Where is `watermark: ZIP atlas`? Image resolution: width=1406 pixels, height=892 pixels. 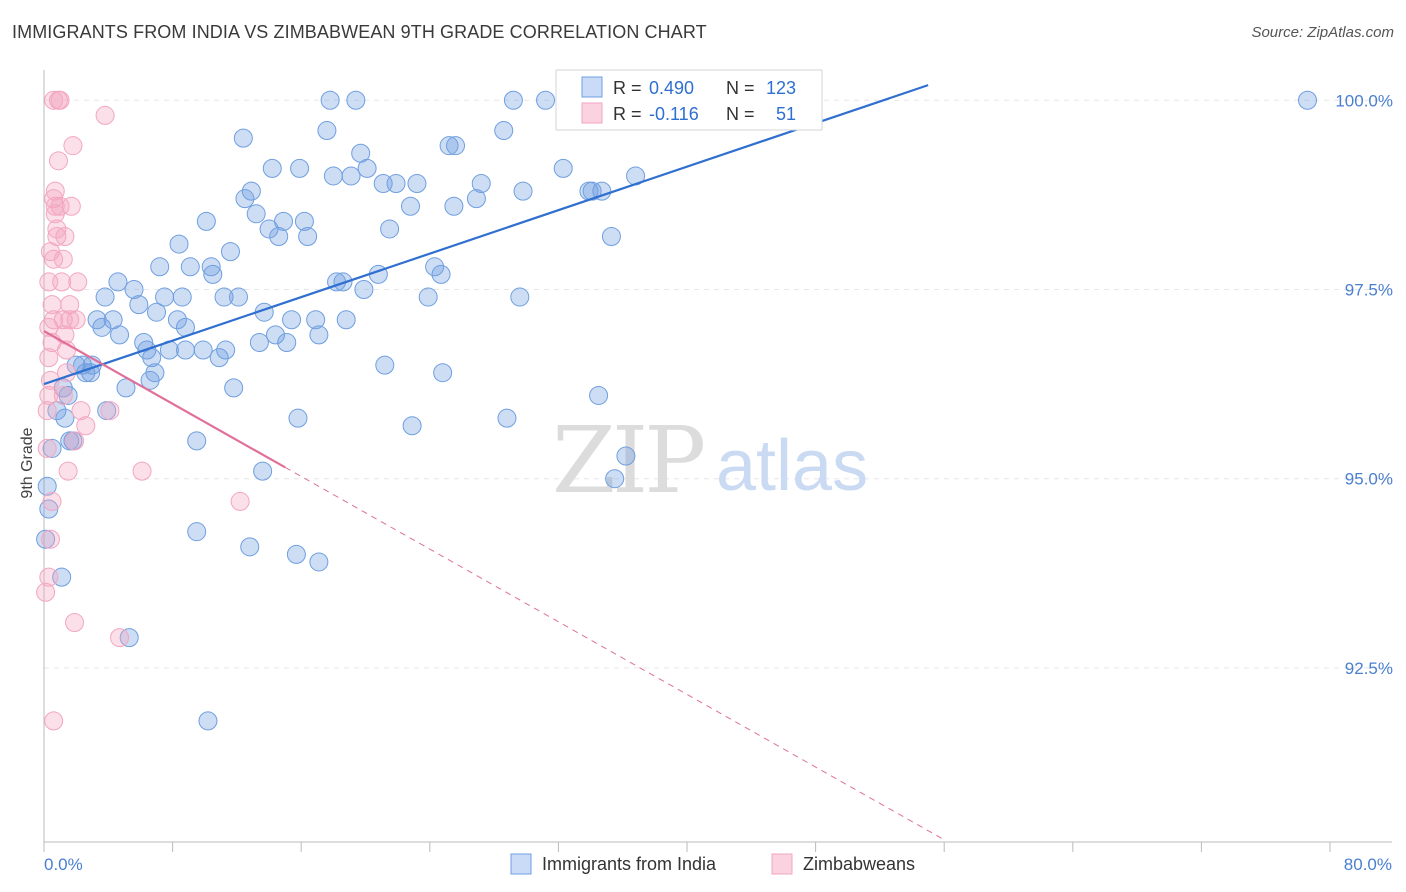
watermark: ZIP atlas is located at coordinates (710, 460).